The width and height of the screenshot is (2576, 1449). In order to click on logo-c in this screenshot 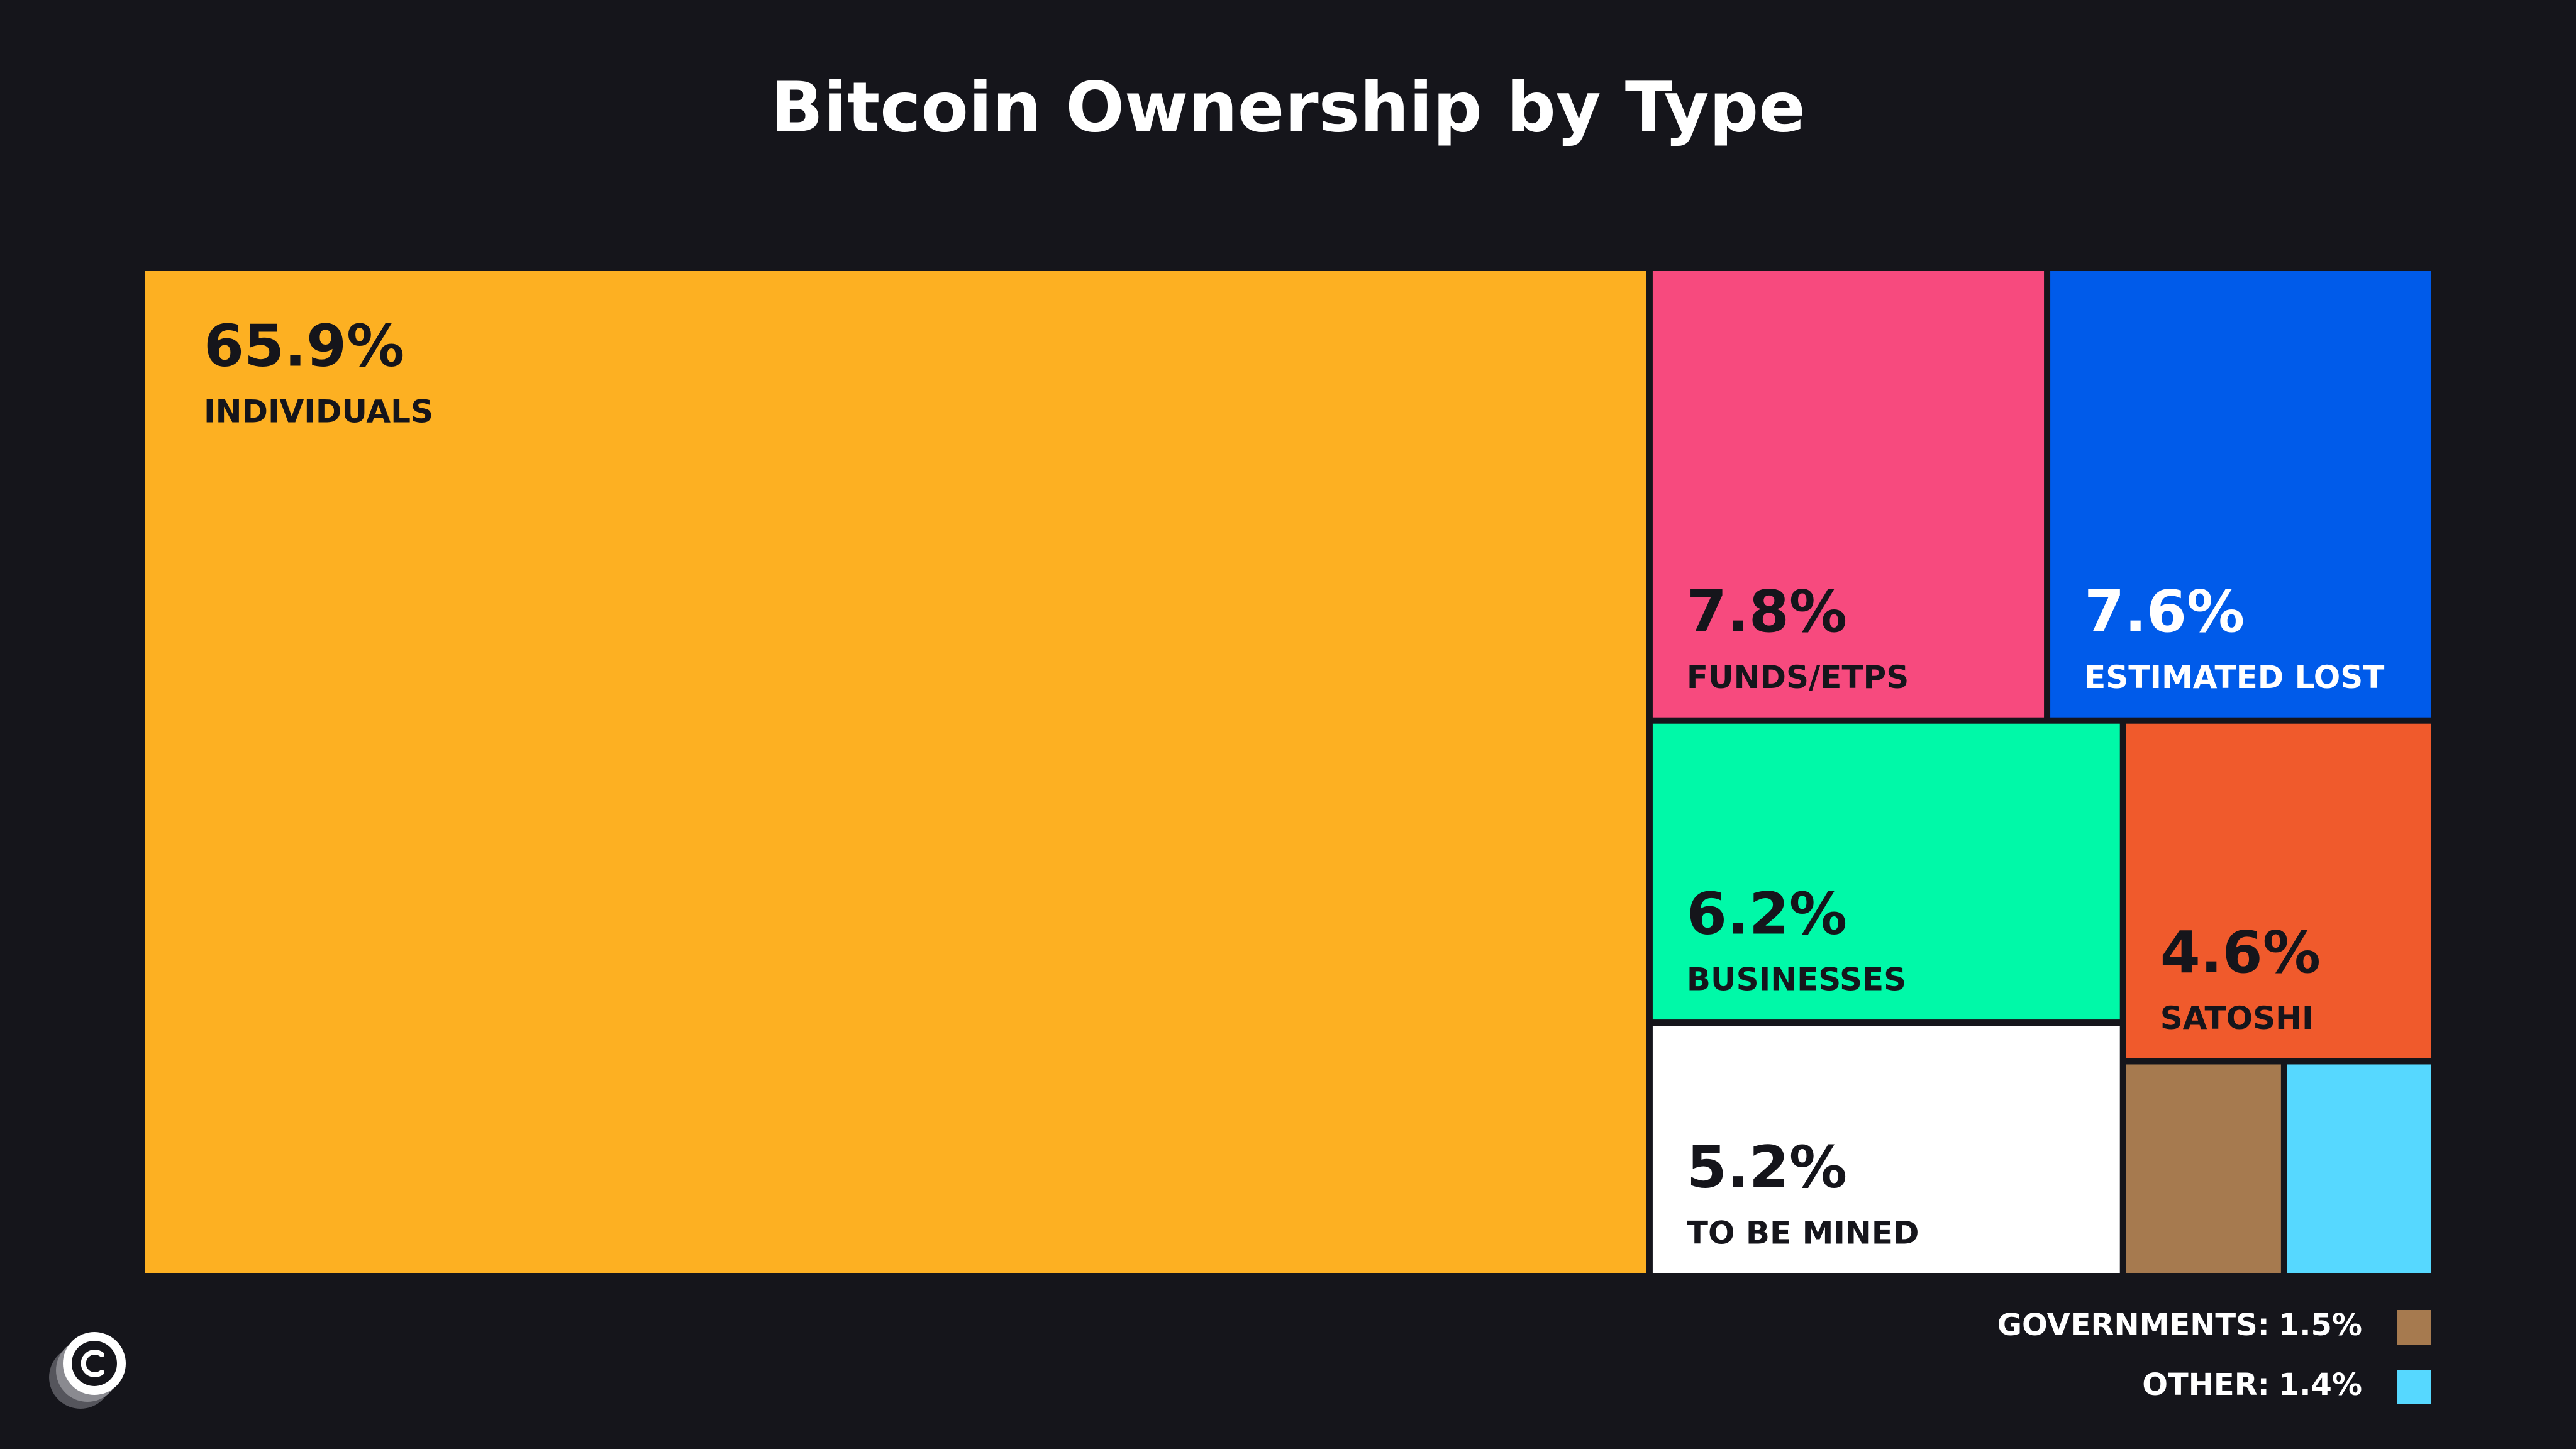, I will do `click(92, 1363)`.